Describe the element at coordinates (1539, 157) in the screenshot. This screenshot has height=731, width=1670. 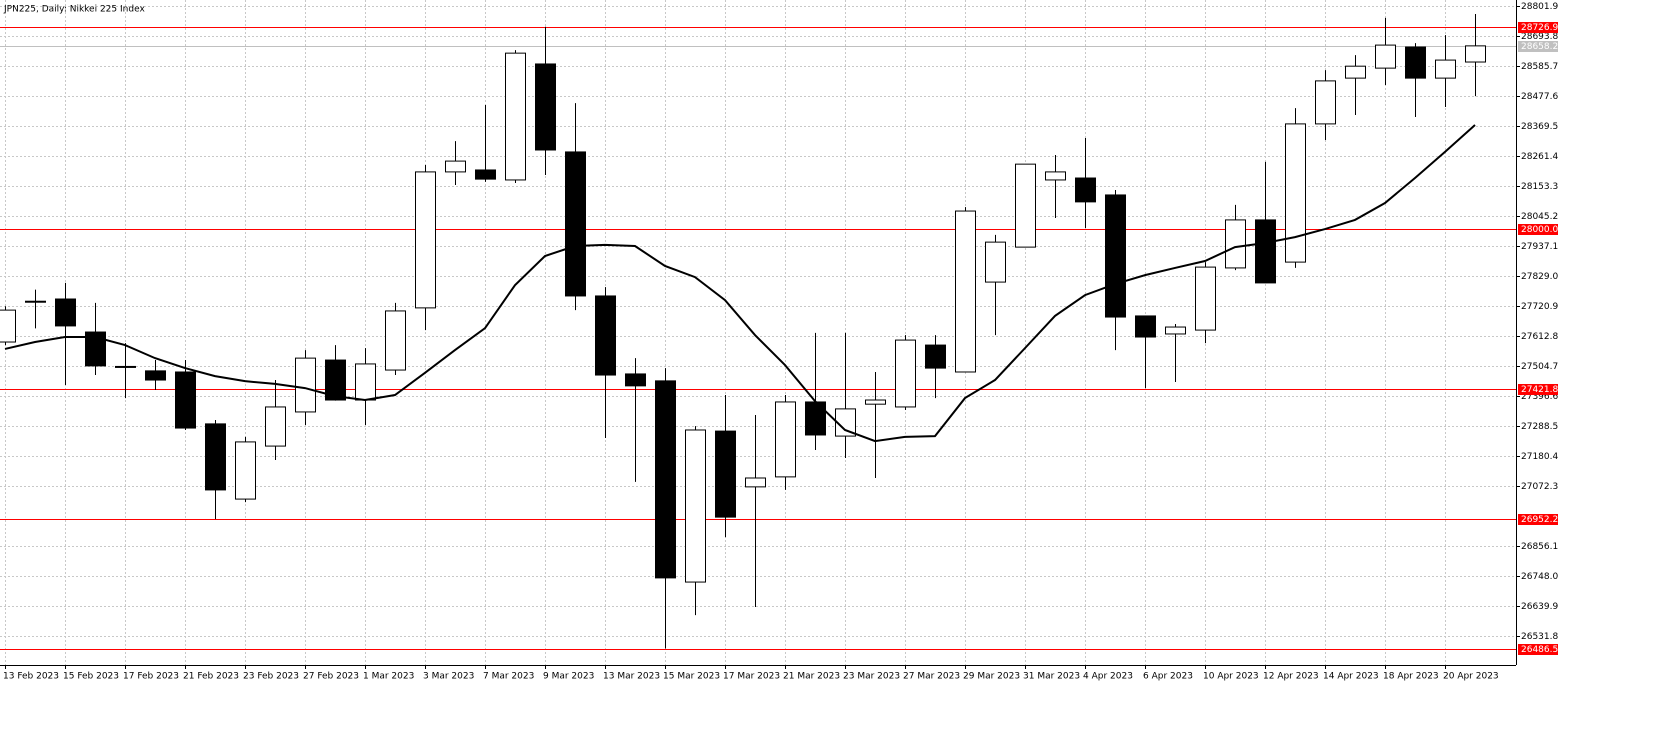
I see `y-tick-label: 28261.4` at that location.